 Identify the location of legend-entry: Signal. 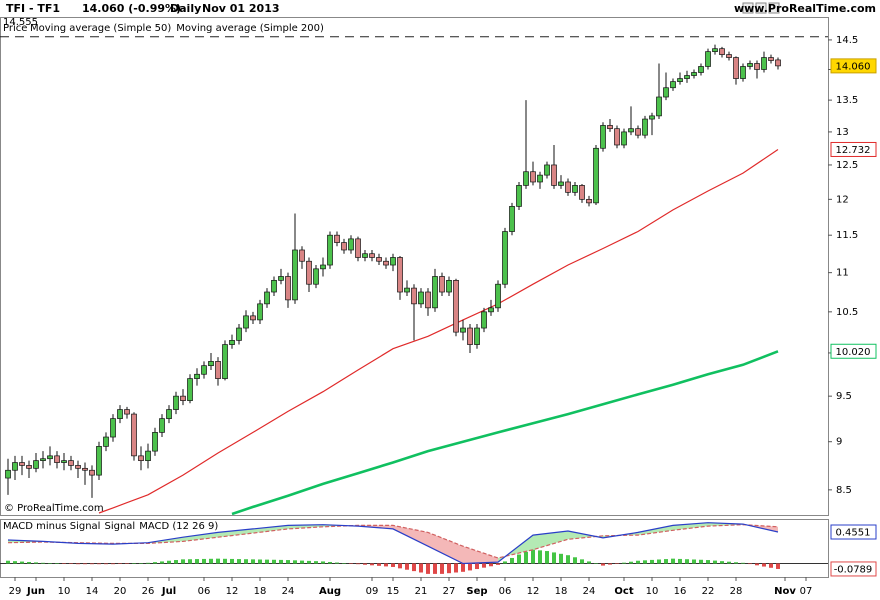
(119, 526).